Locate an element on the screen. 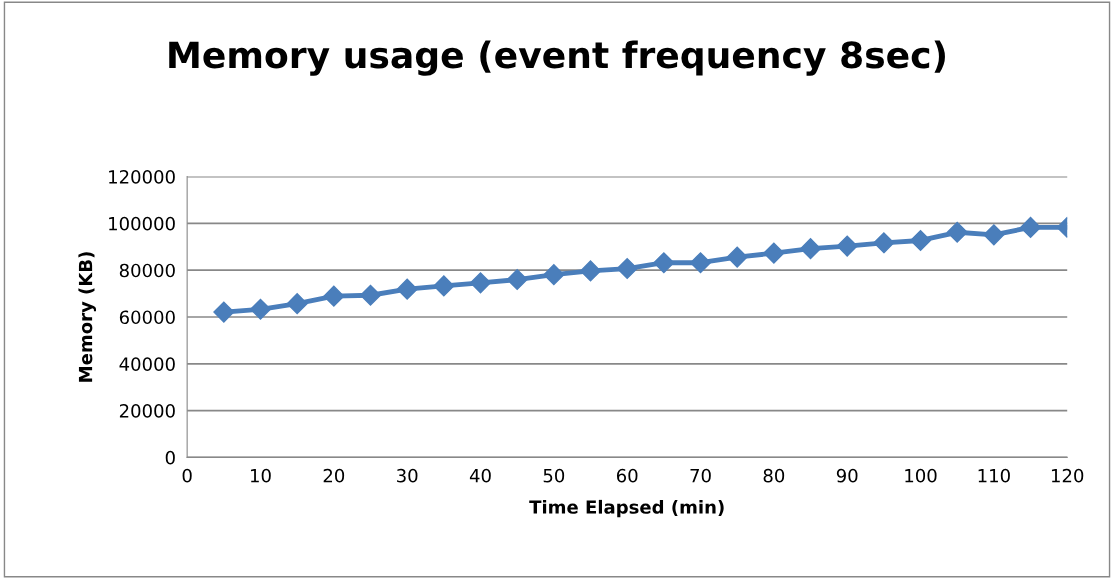 The width and height of the screenshot is (1114, 579). x-tick-label: 20 is located at coordinates (334, 475).